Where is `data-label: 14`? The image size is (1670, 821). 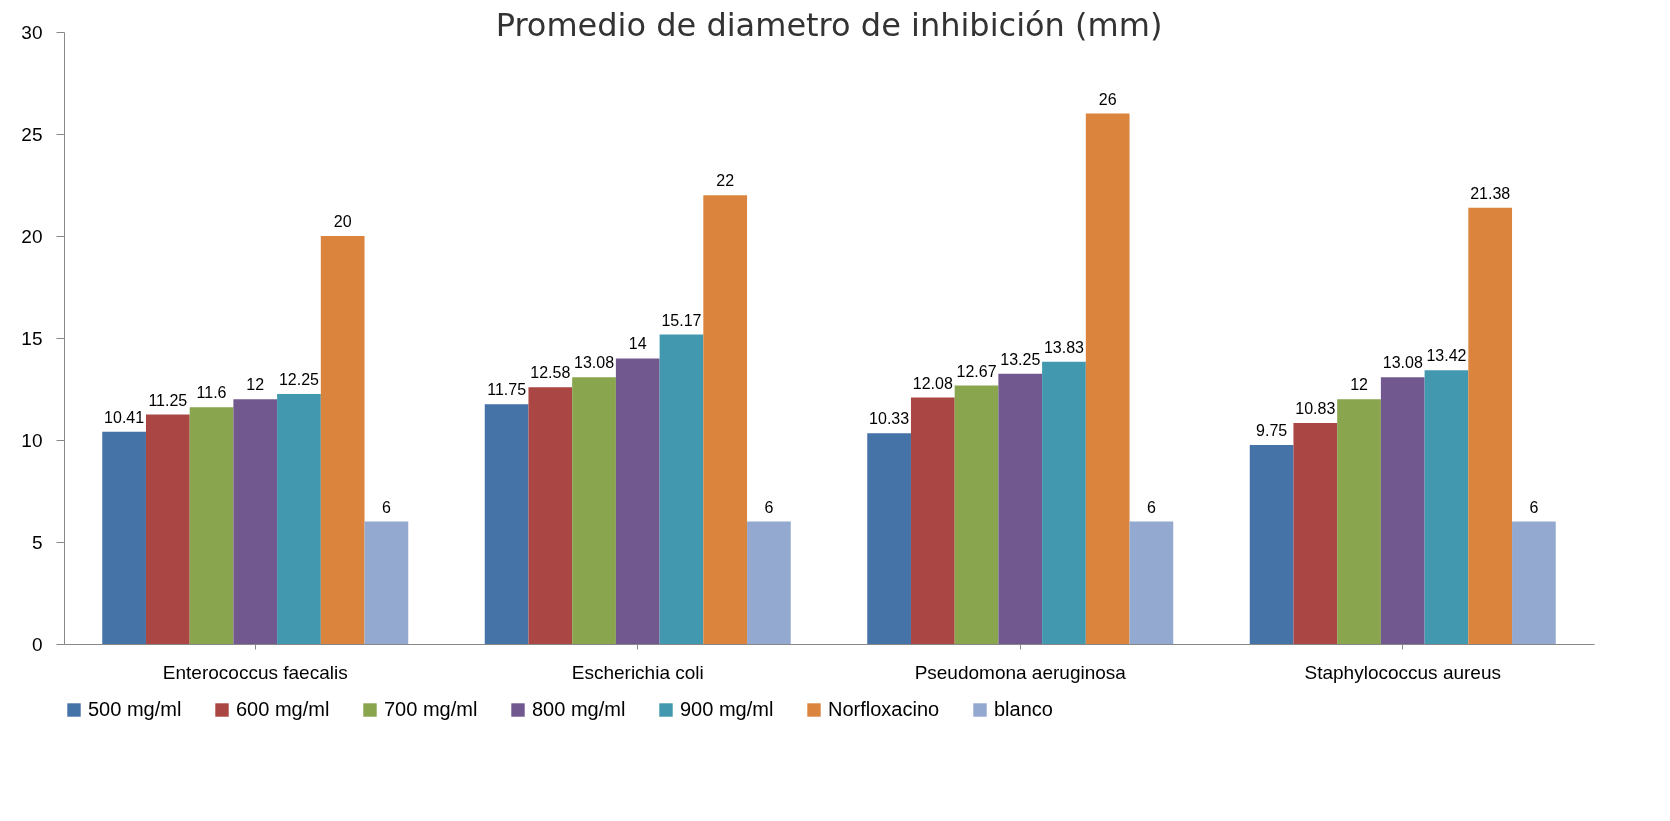 data-label: 14 is located at coordinates (637, 344).